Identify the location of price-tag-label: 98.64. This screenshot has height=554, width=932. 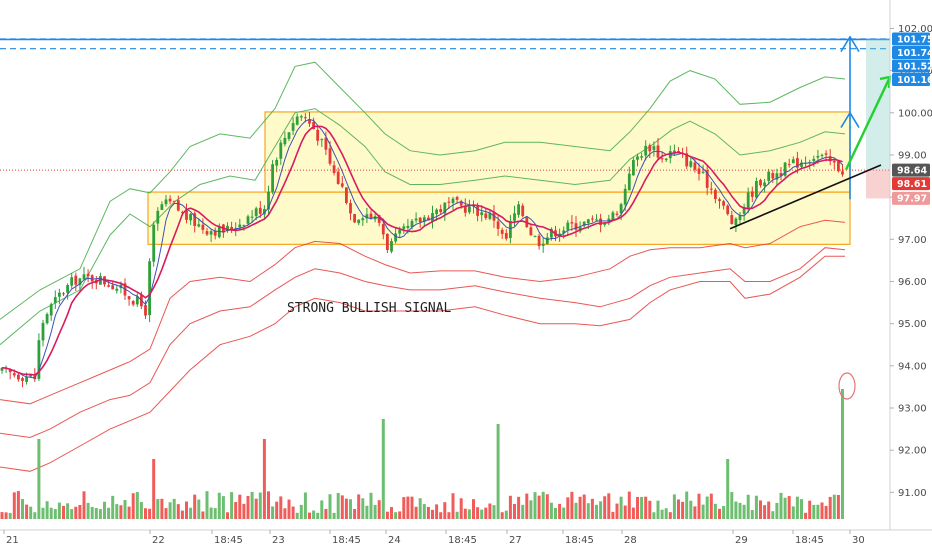
(912, 170).